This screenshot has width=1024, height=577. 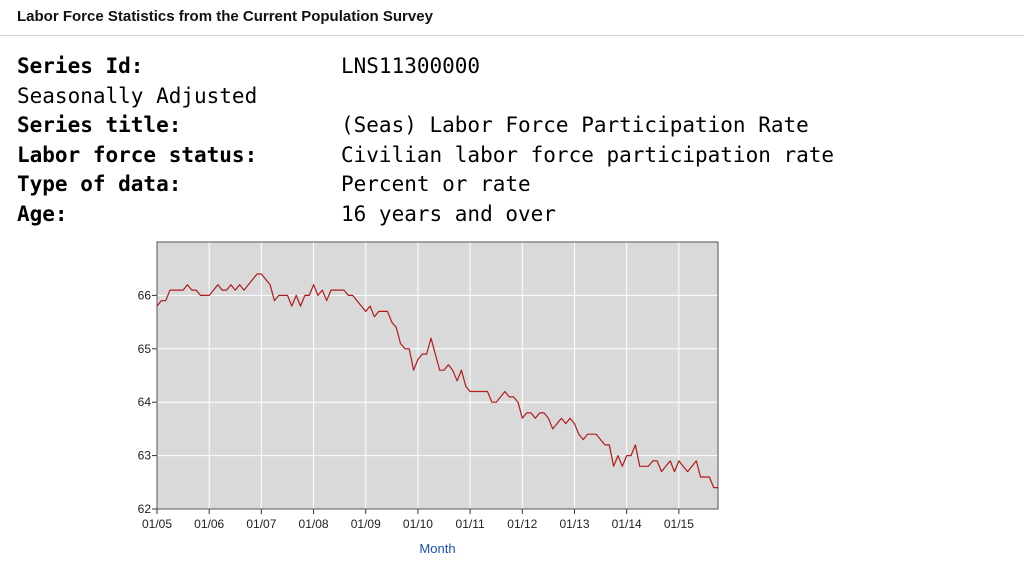 I want to click on x-tick-label: 01/08, so click(x=314, y=524).